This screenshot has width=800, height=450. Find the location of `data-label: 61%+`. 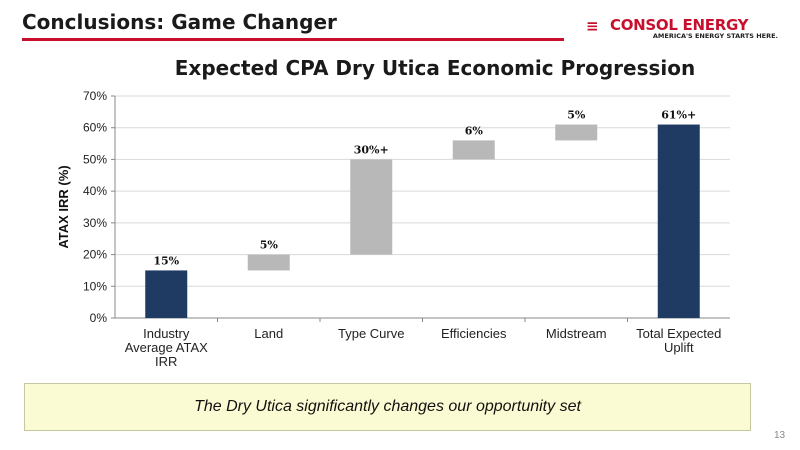

data-label: 61%+ is located at coordinates (678, 115).